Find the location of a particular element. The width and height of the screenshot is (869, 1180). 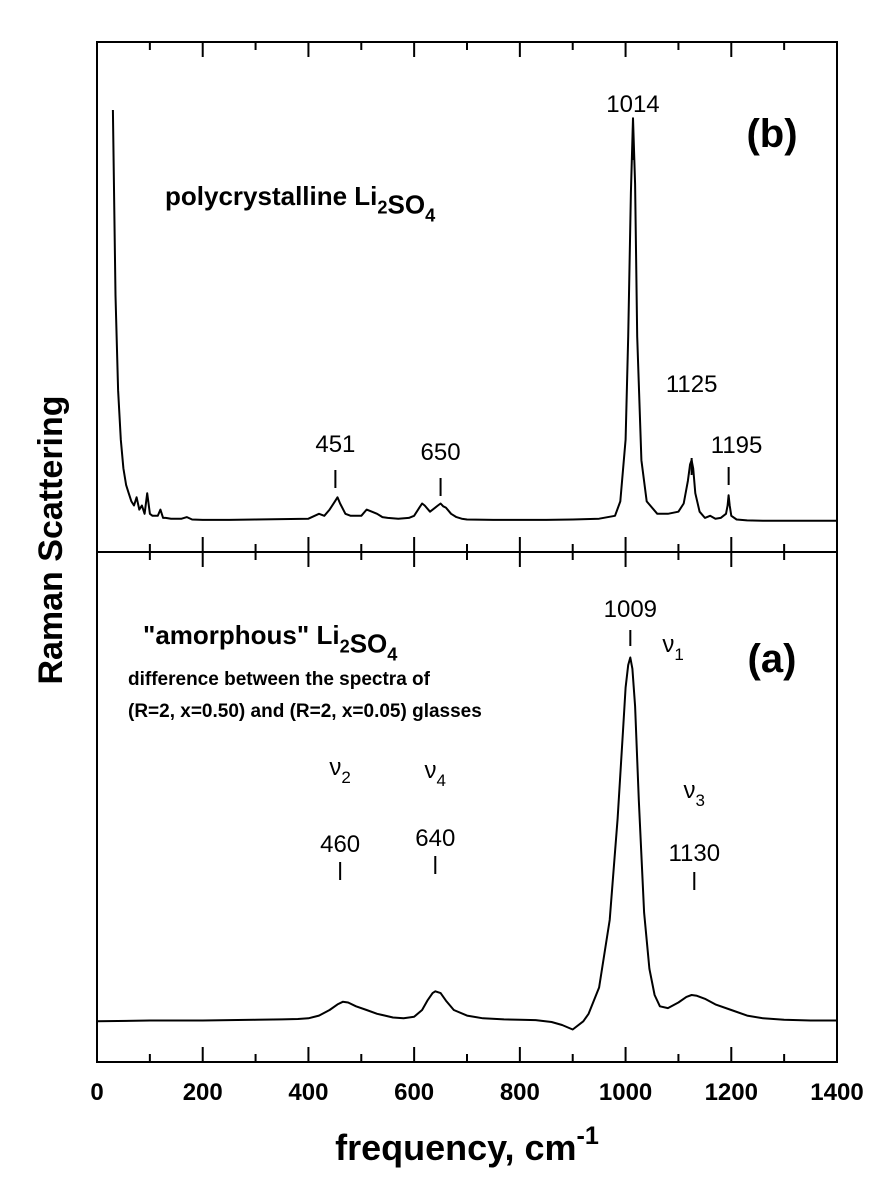

peak-label-a: 460 is located at coordinates (340, 844).